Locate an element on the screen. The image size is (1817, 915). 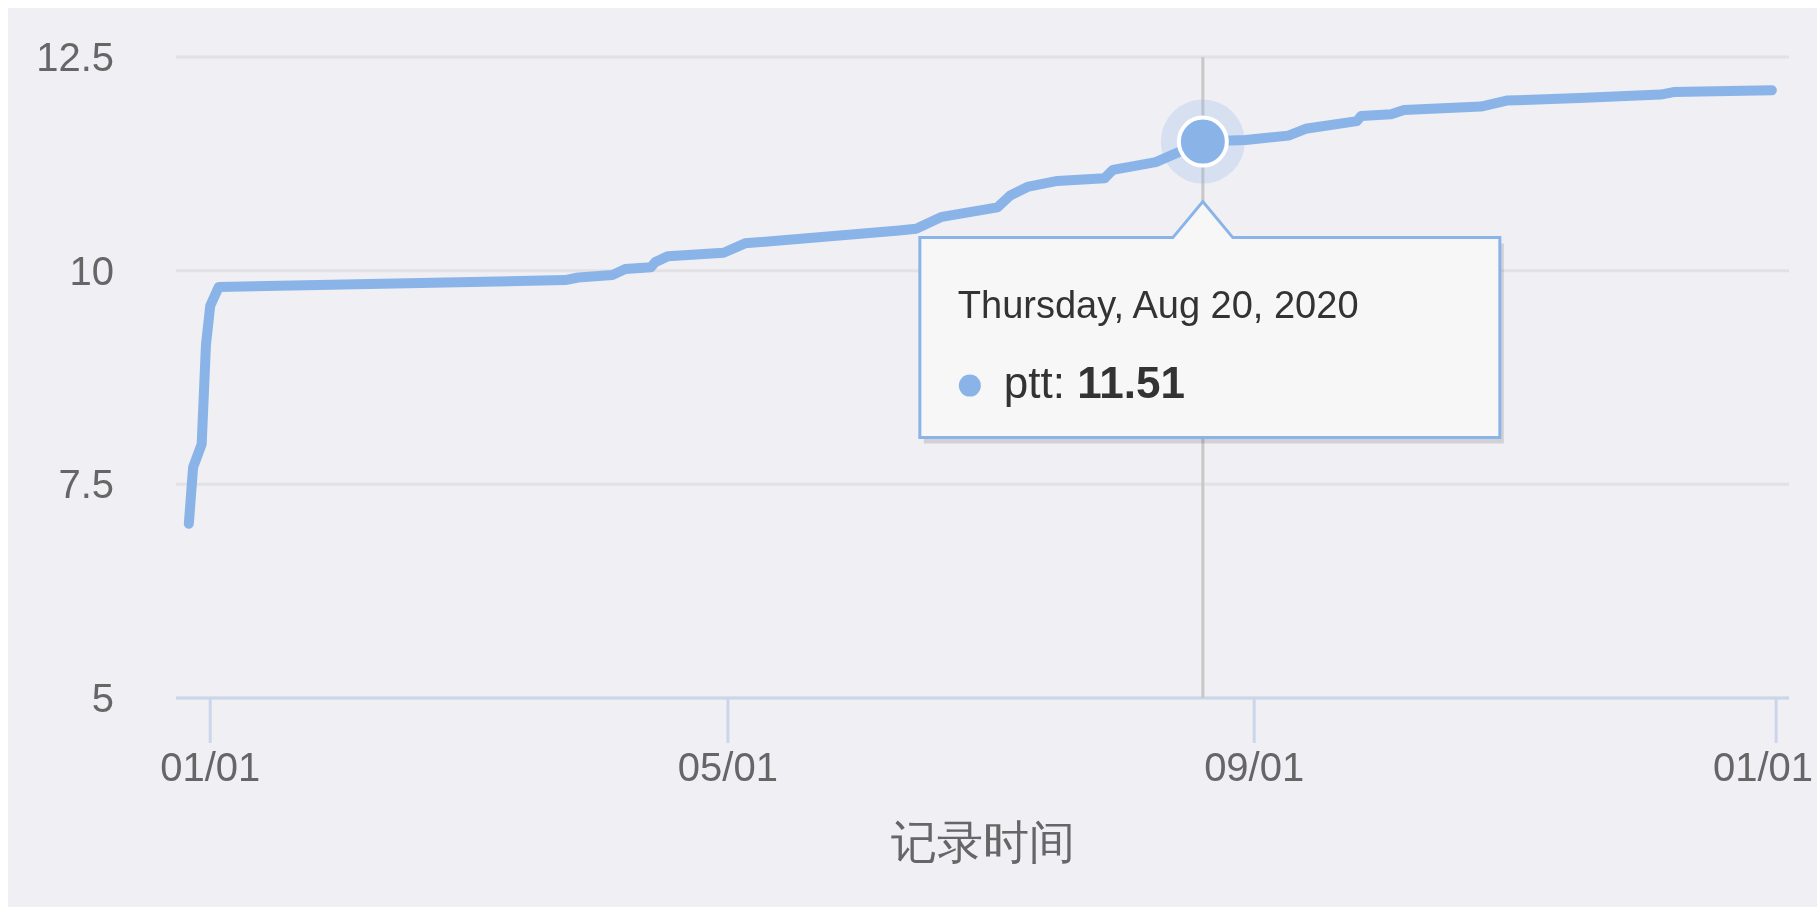
y-tick-label: 7.5 is located at coordinates (86, 484).